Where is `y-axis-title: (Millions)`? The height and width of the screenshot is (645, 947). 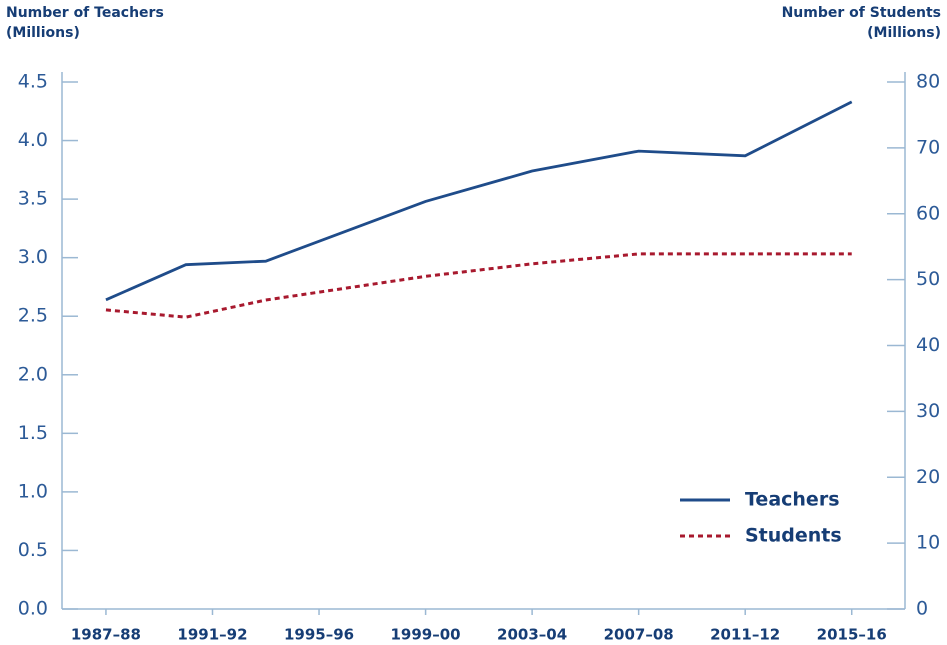
y-axis-title: (Millions) is located at coordinates (43, 33).